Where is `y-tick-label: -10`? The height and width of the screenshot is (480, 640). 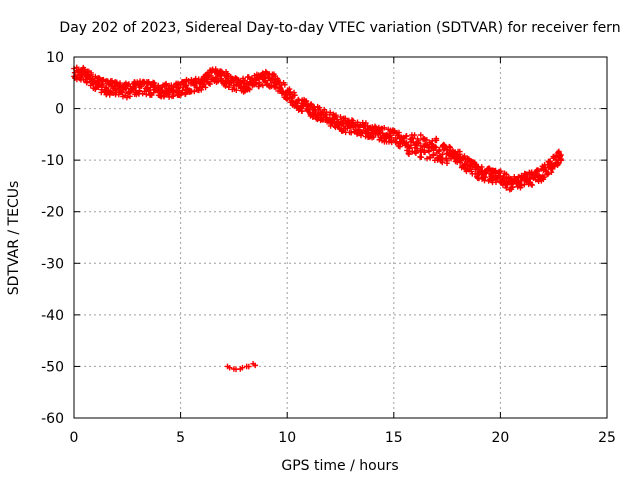 y-tick-label: -10 is located at coordinates (52, 161).